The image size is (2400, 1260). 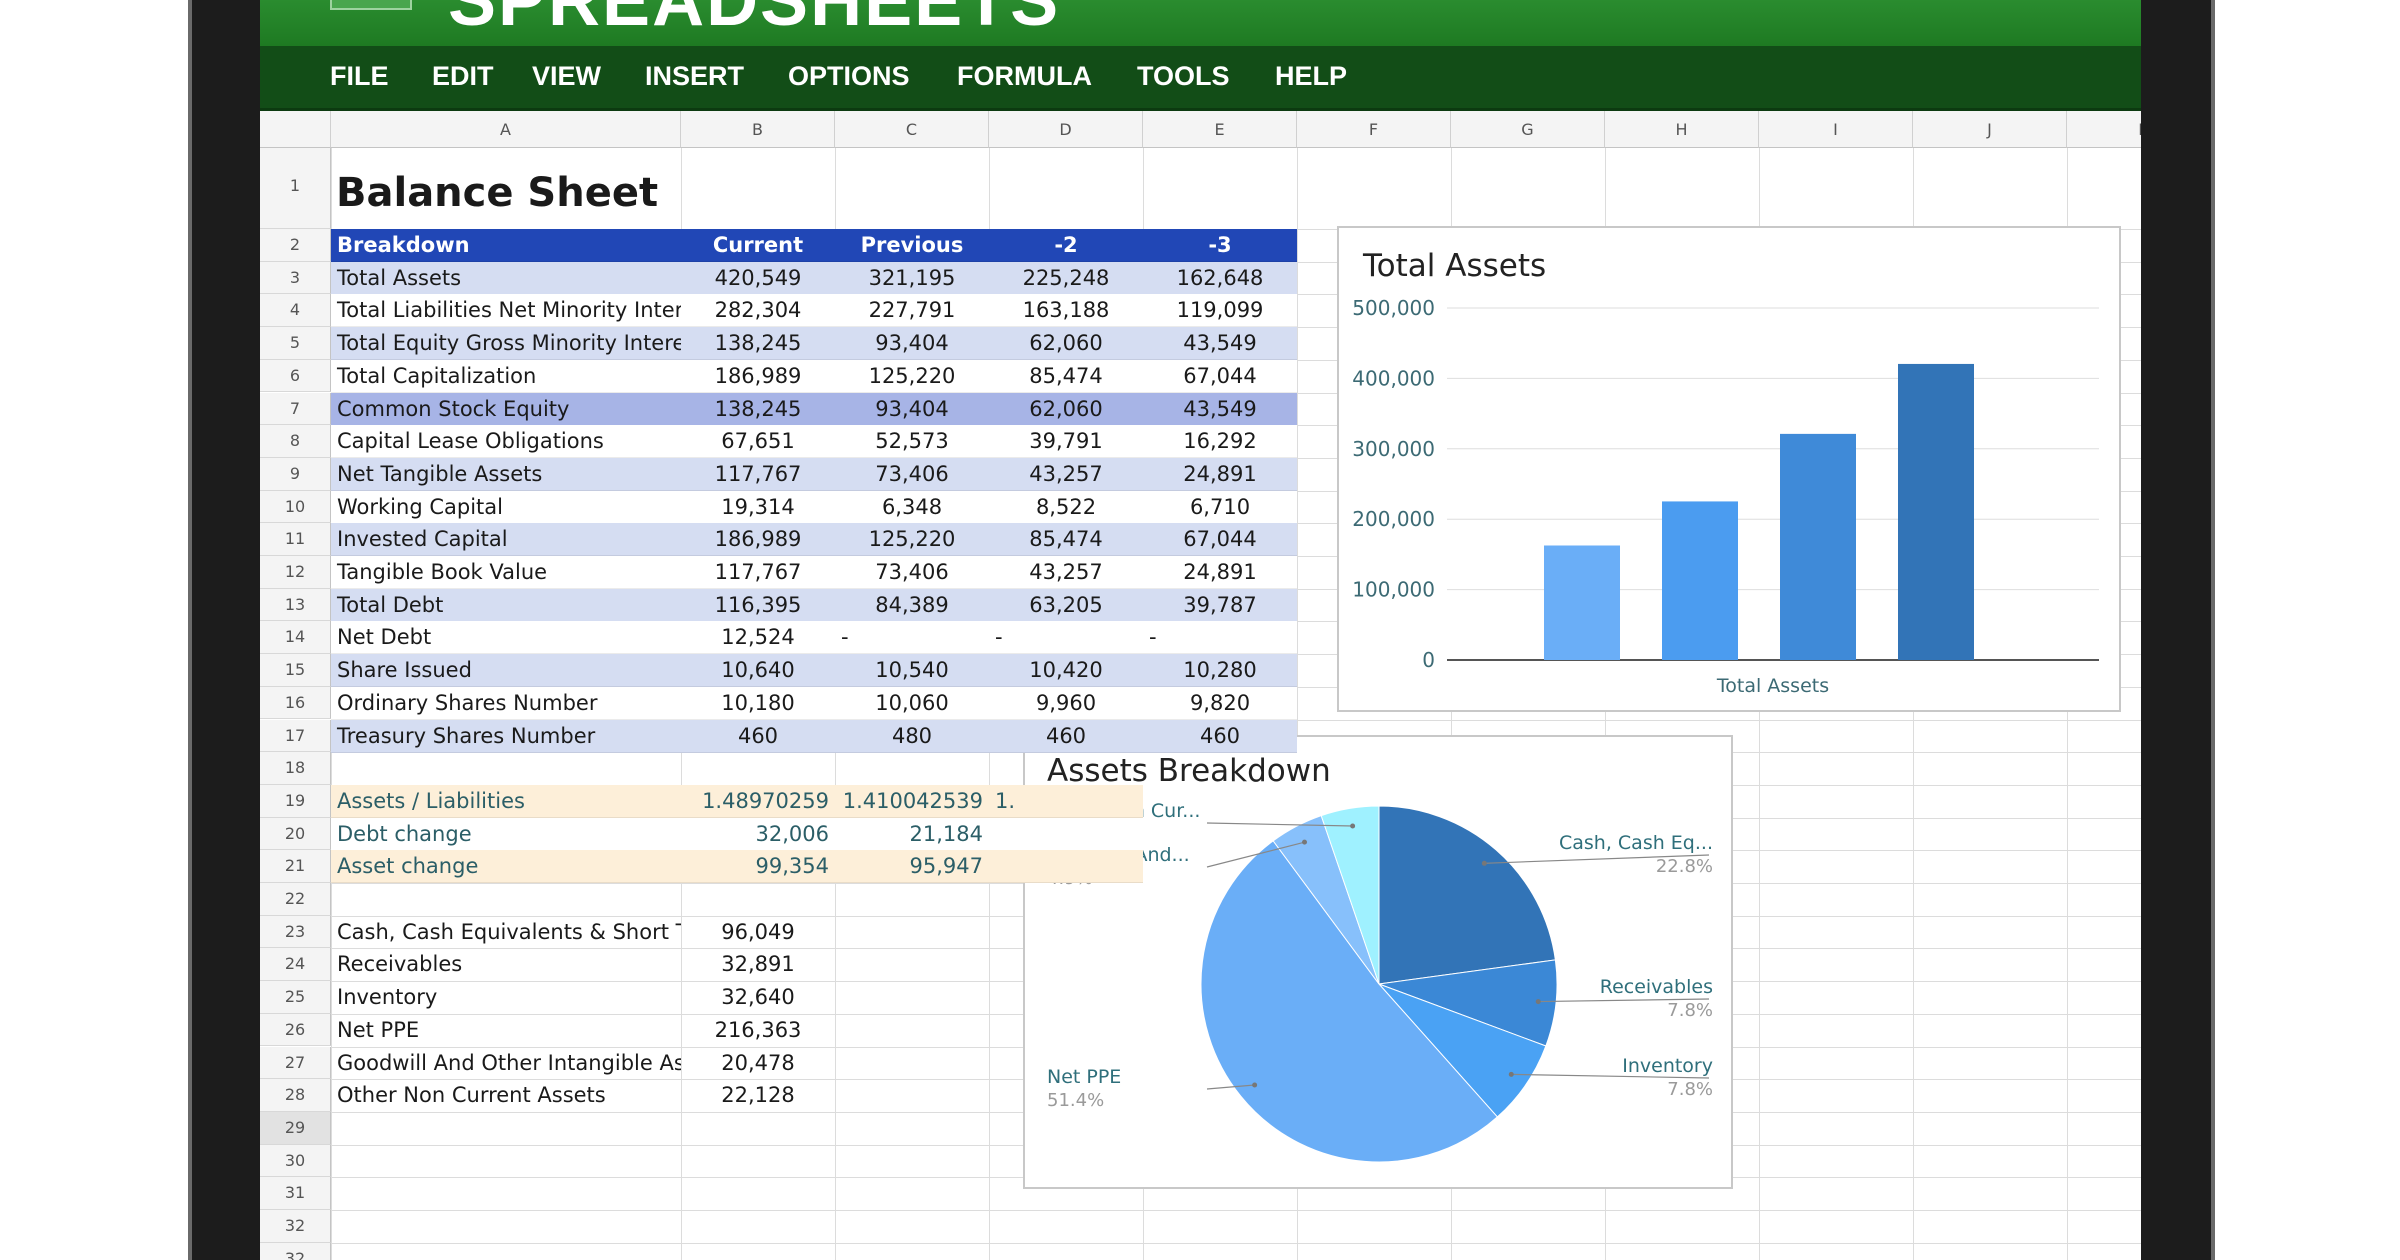 I want to click on ratio-value-cell: 21,184, so click(x=946, y=834).